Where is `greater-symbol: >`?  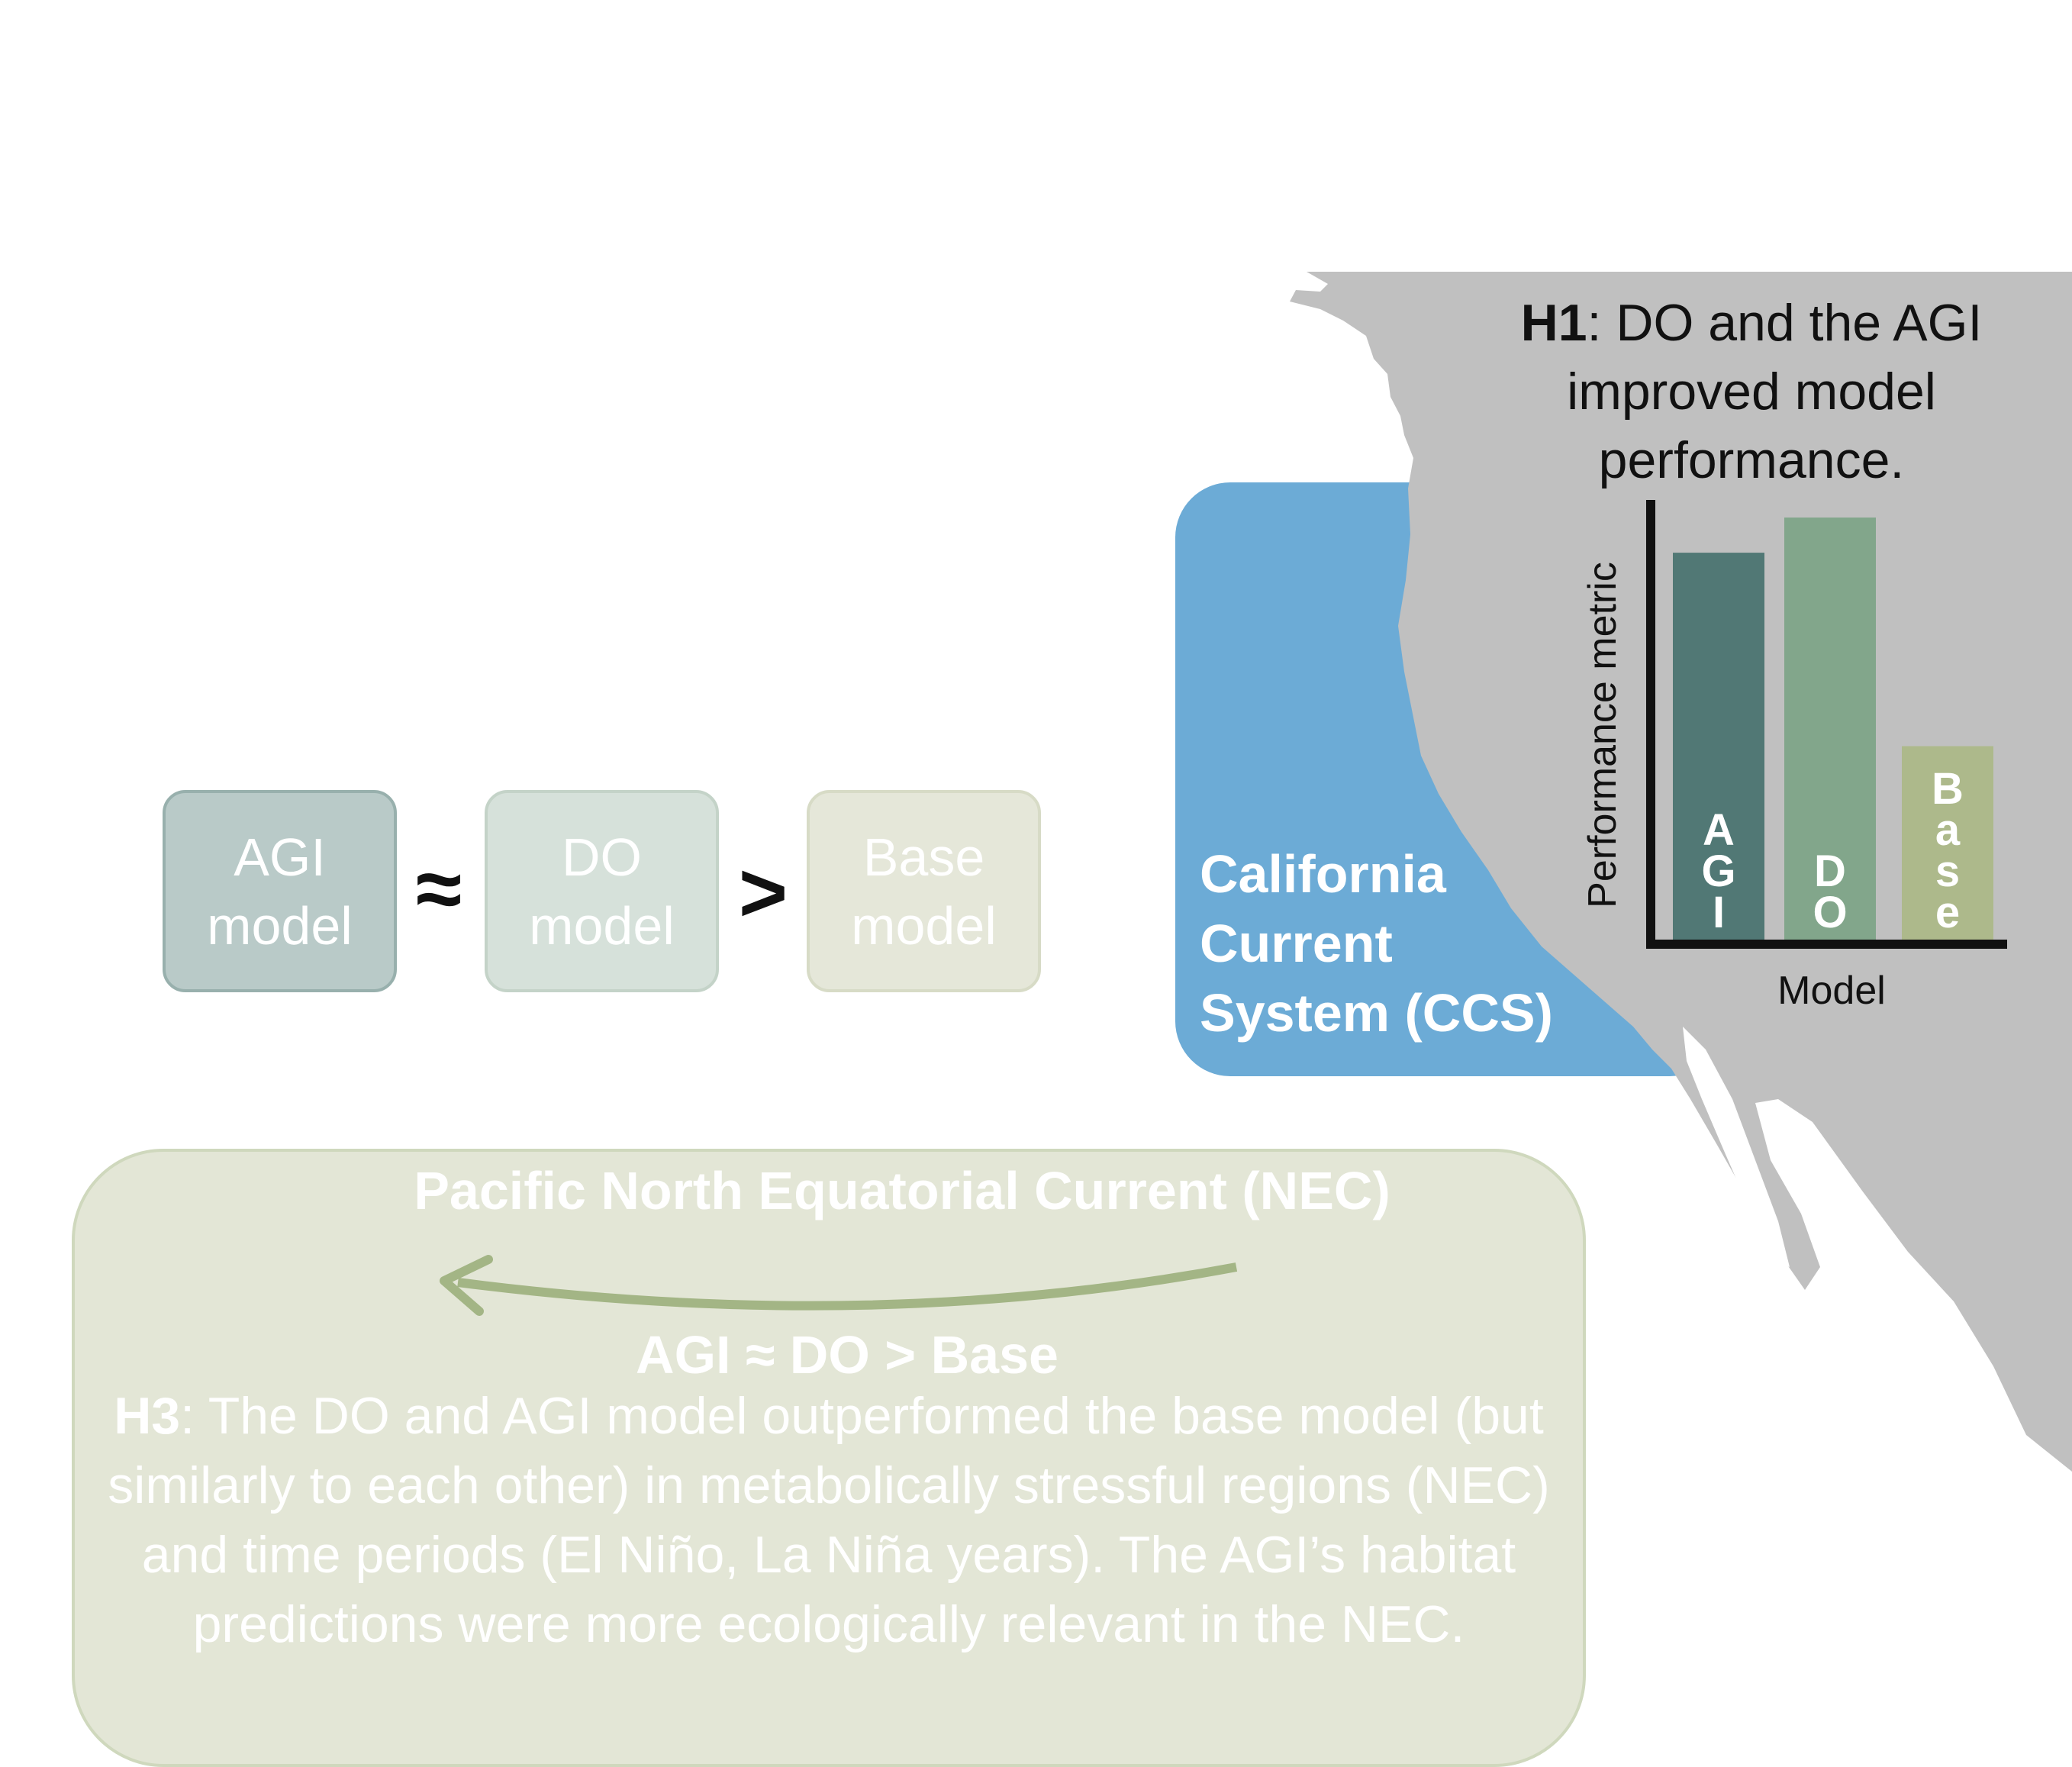 greater-symbol: > is located at coordinates (763, 893).